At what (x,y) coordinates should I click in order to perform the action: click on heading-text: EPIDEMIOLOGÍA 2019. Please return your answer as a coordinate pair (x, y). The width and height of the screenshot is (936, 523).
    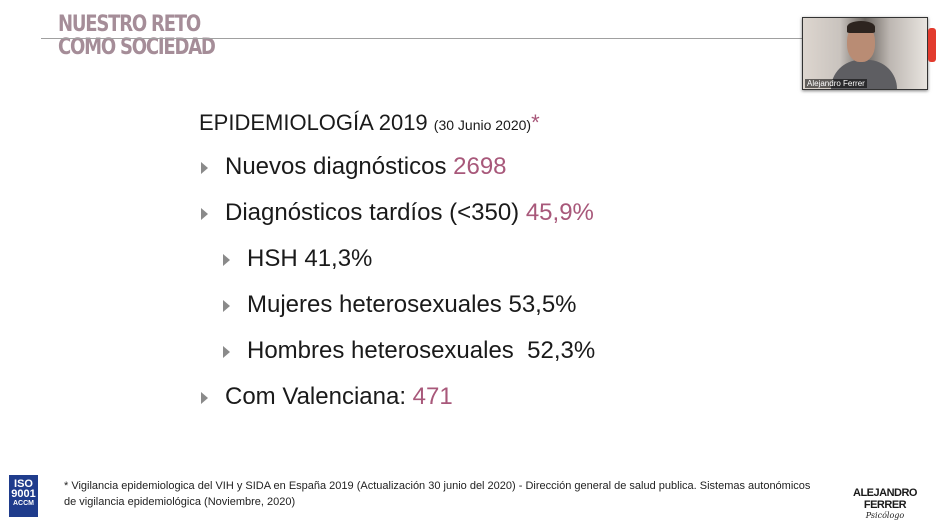
    Looking at the image, I should click on (316, 122).